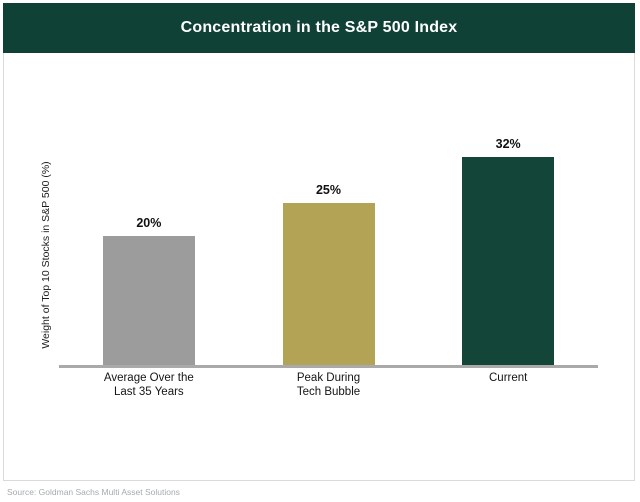  I want to click on bar-value-label: 32%, so click(508, 144).